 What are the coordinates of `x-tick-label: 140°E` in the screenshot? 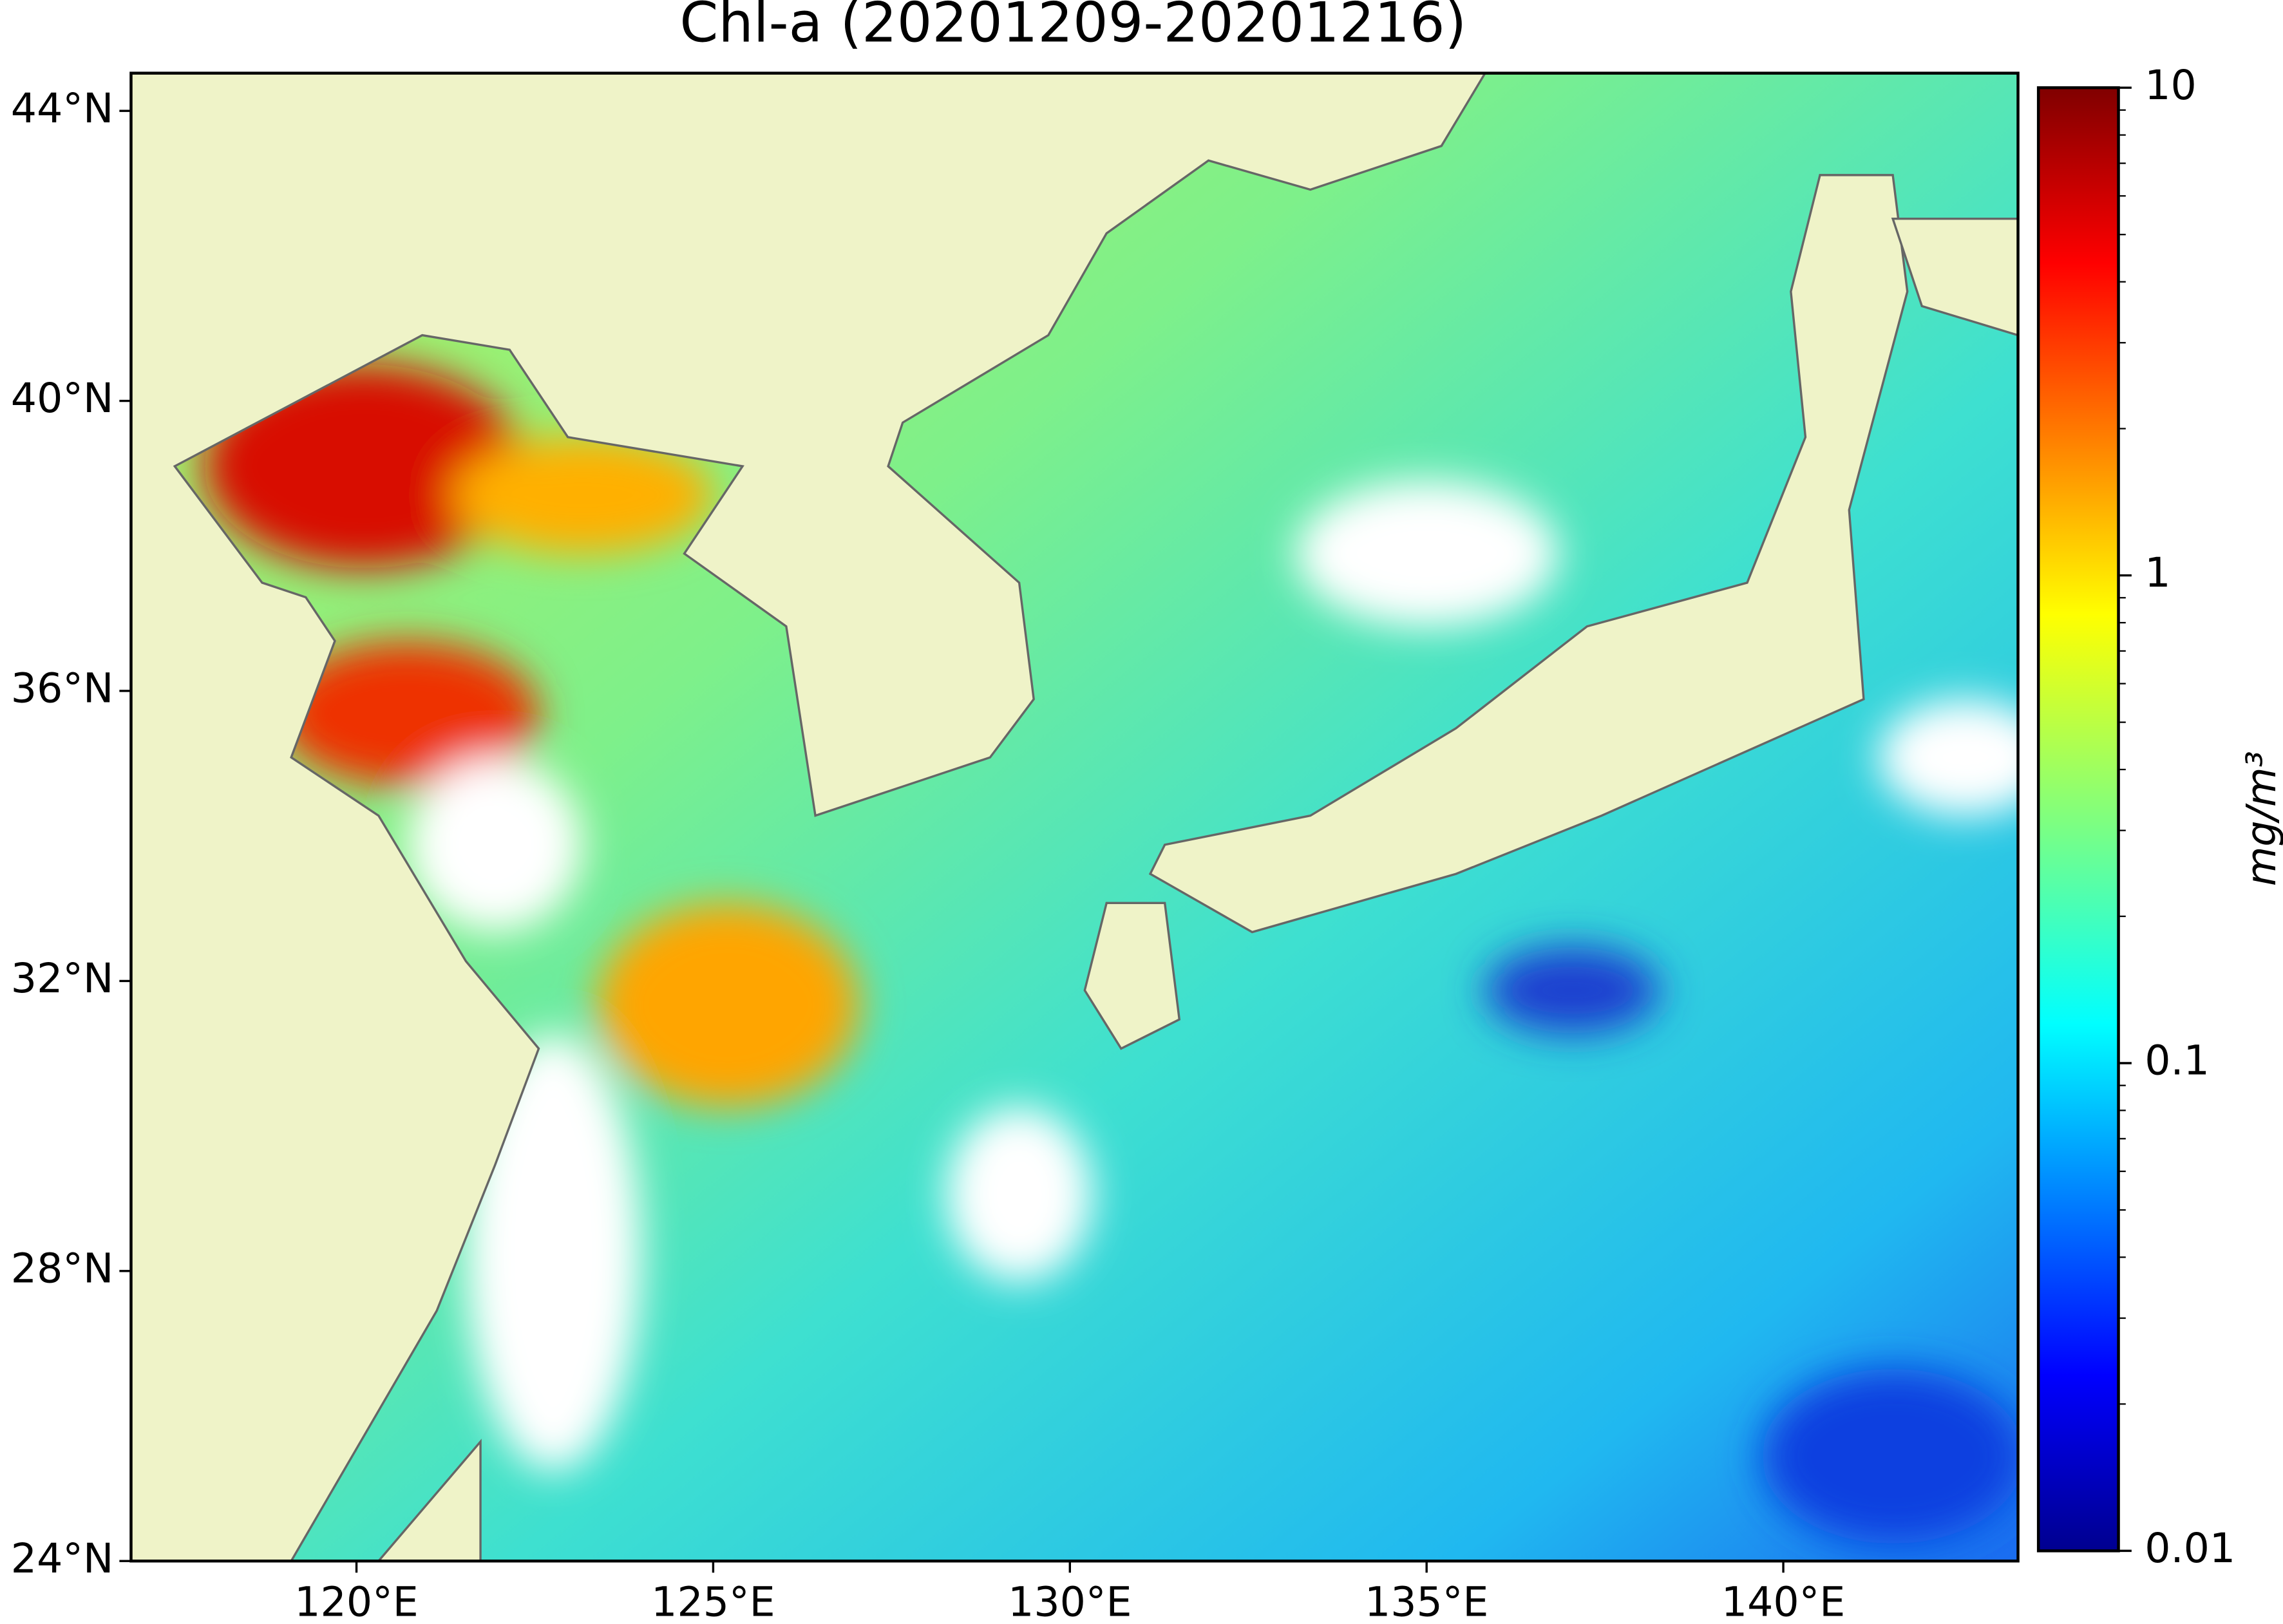 It's located at (1783, 1601).